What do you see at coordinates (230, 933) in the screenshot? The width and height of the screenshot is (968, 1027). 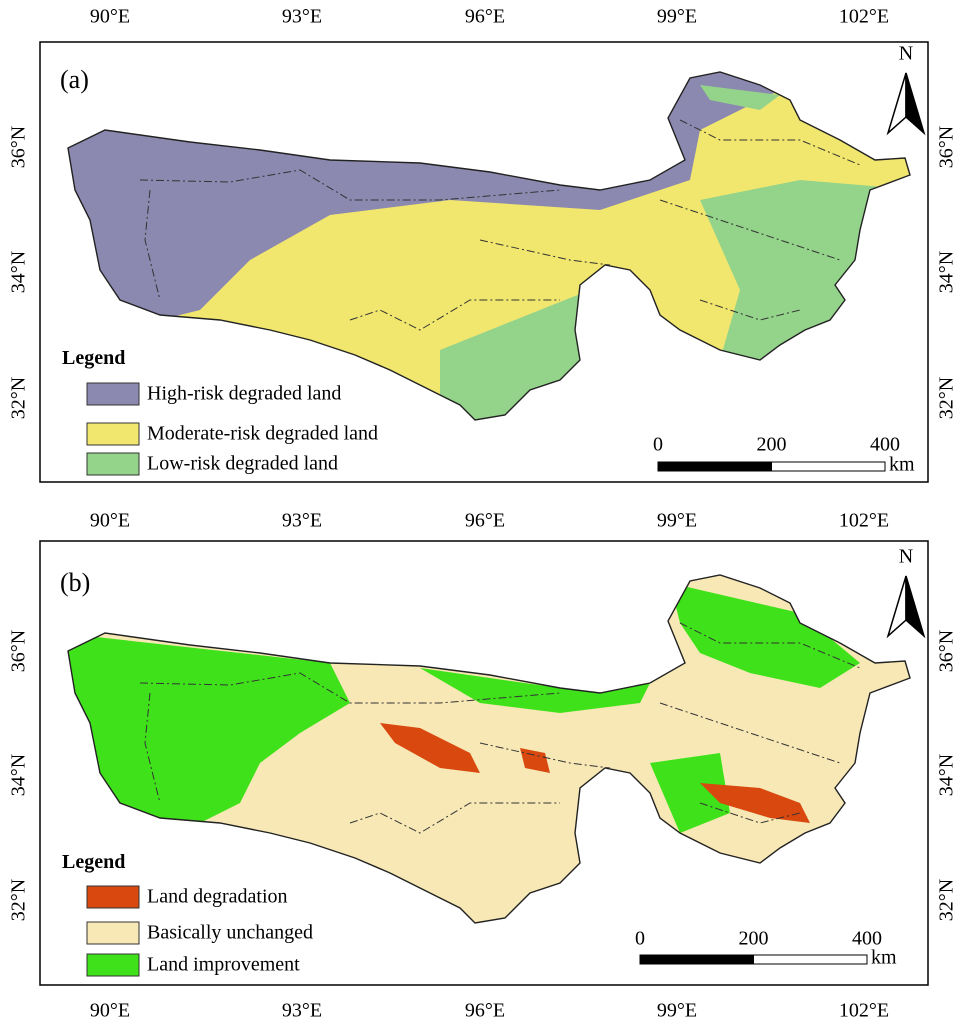 I see `legend-label: Basically unchanged` at bounding box center [230, 933].